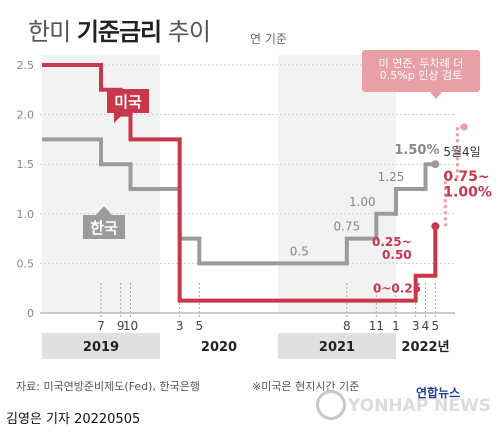  Describe the element at coordinates (121, 326) in the screenshot. I see `x-tick-label: 9` at that location.